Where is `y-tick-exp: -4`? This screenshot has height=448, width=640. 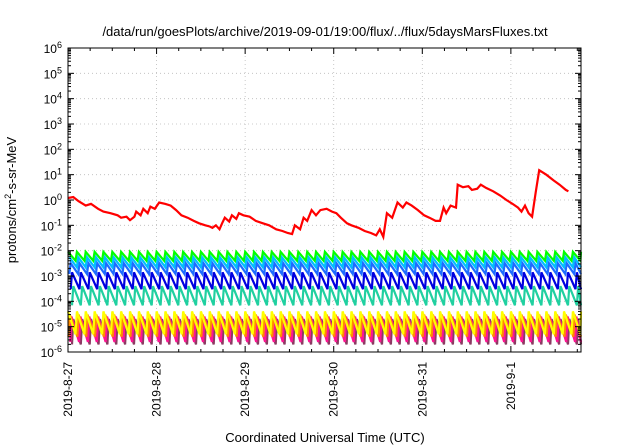
y-tick-exp: -4 is located at coordinates (58, 298).